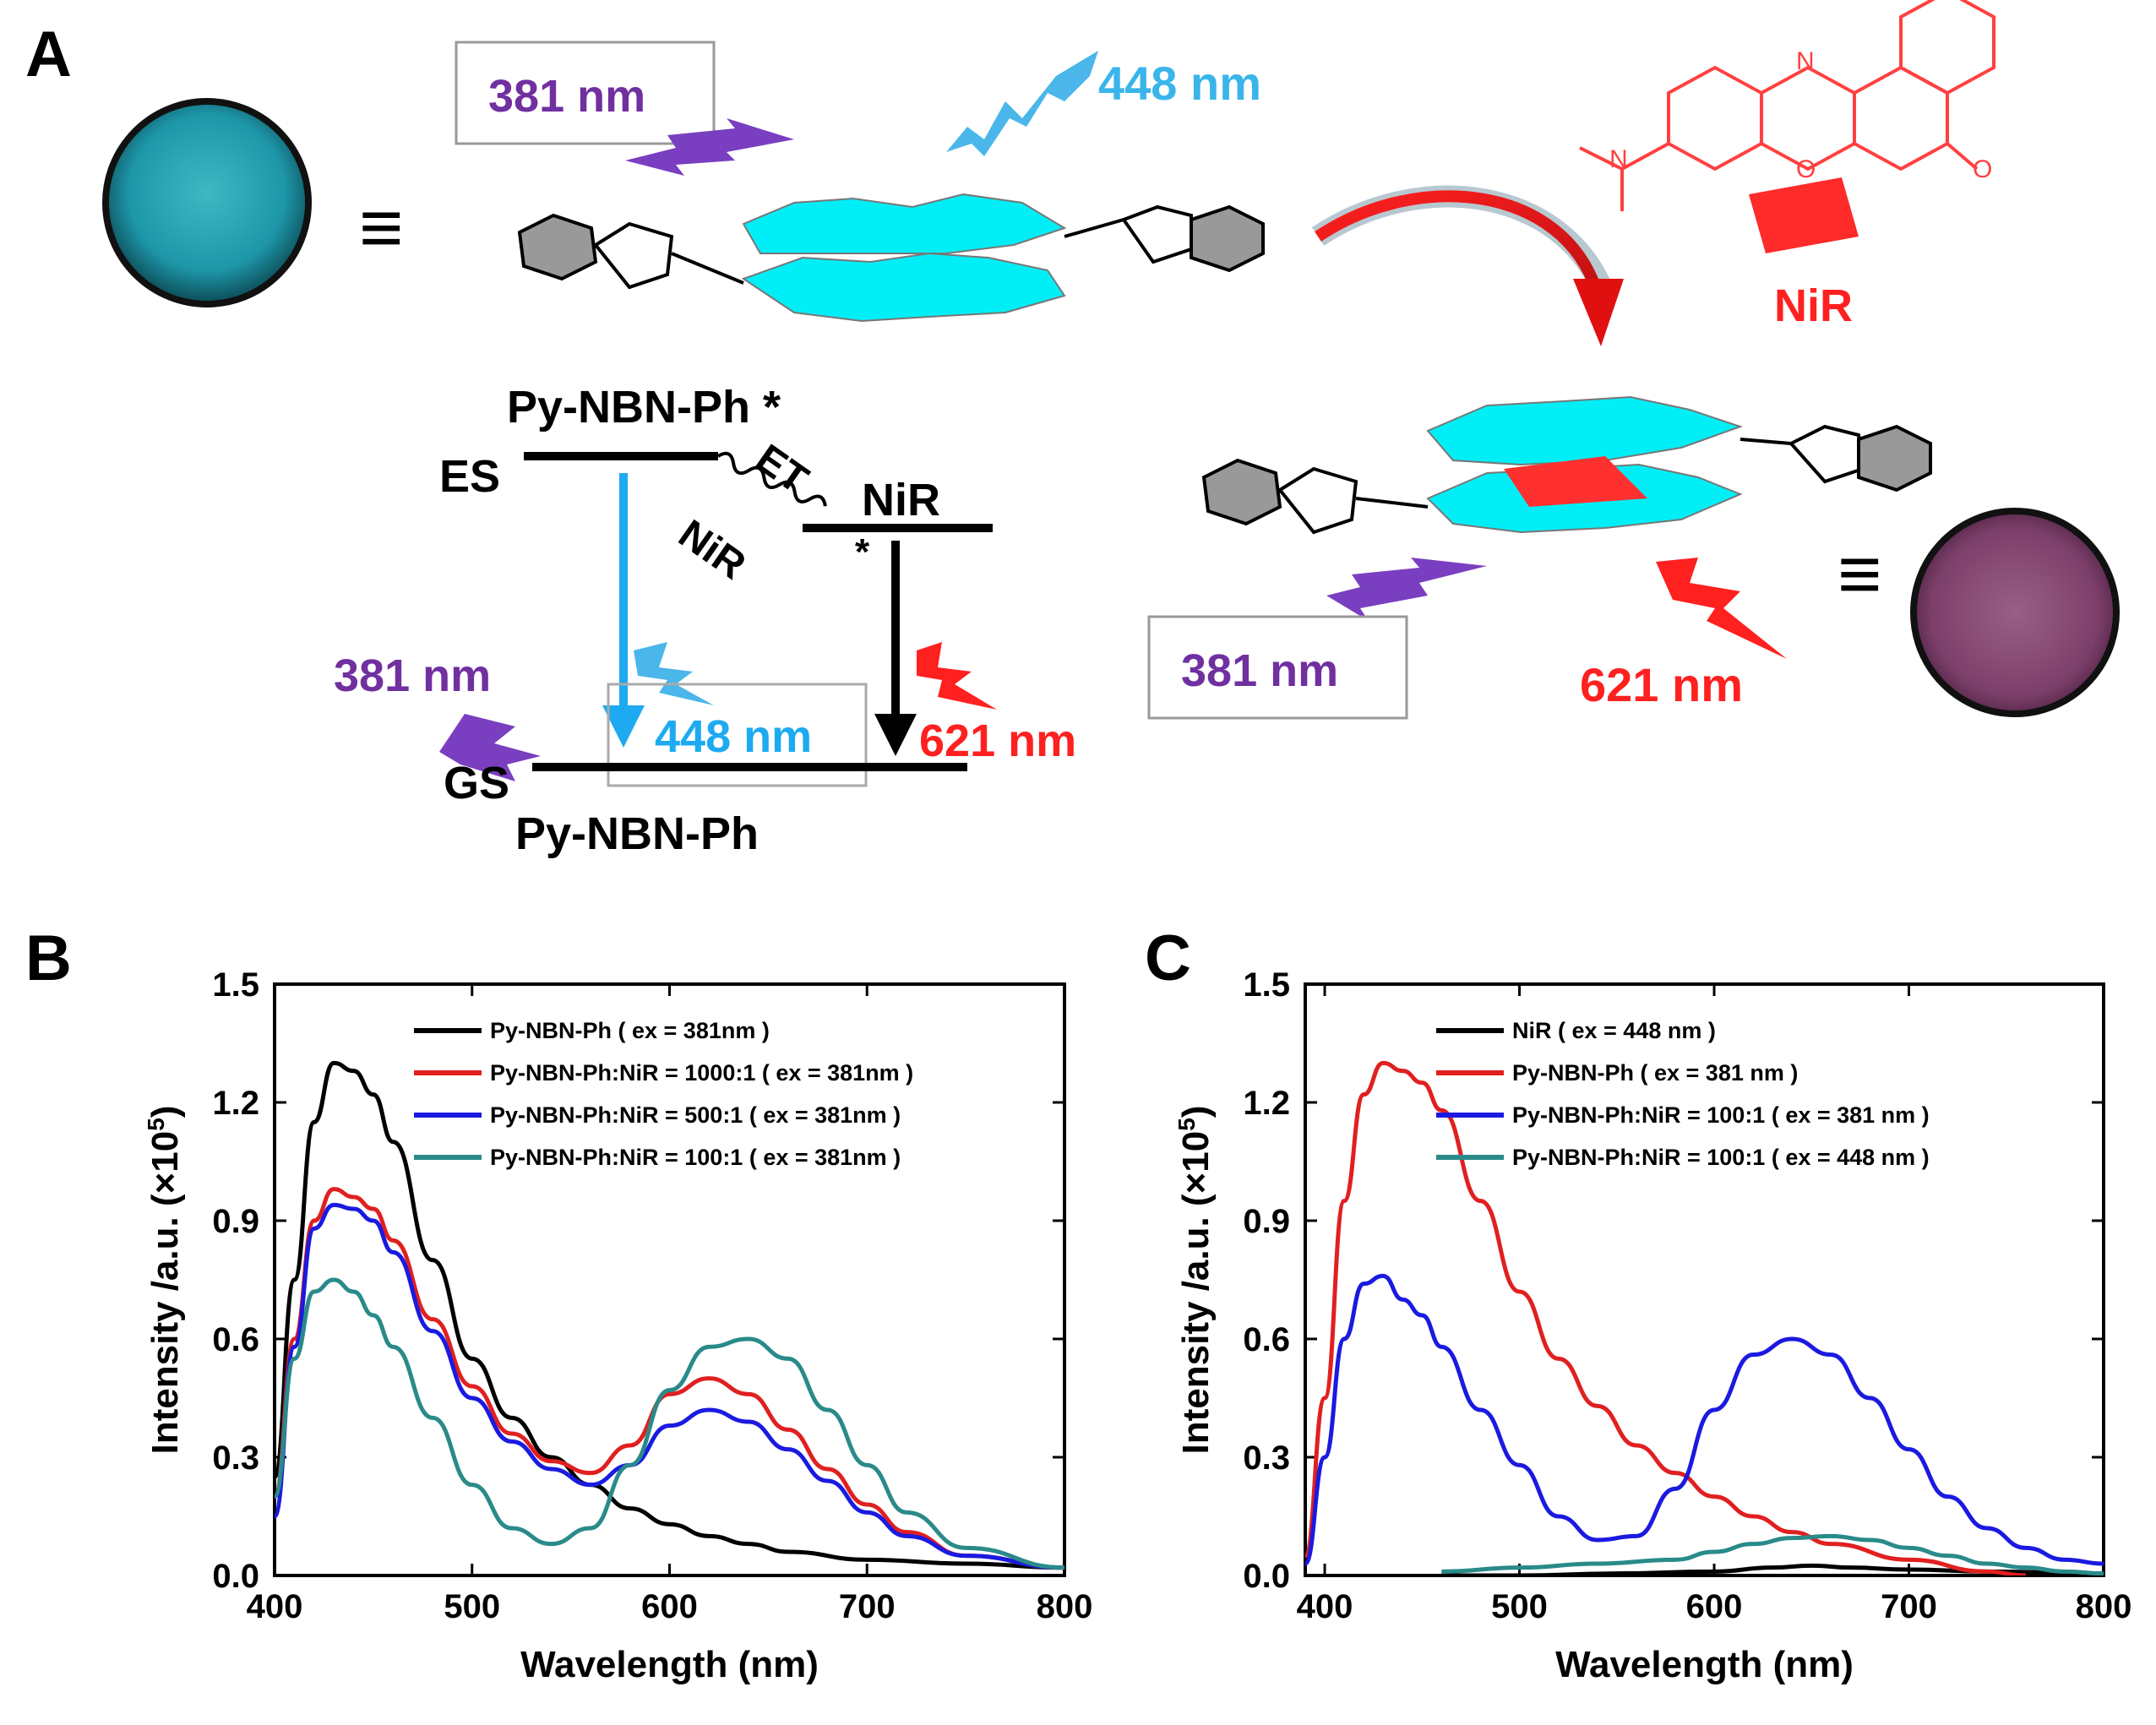 This screenshot has width=2156, height=1725. What do you see at coordinates (891, 258) in the screenshot?
I see `py-nbn-ph-stack-top` at bounding box center [891, 258].